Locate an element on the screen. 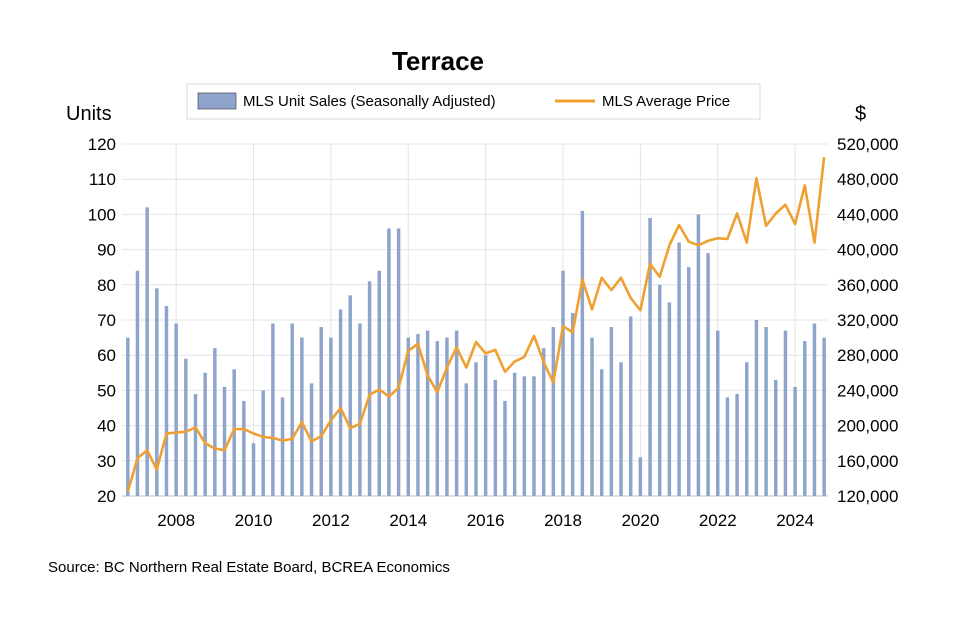 This screenshot has height=625, width=960. x-tick-label: 2018 is located at coordinates (563, 520).